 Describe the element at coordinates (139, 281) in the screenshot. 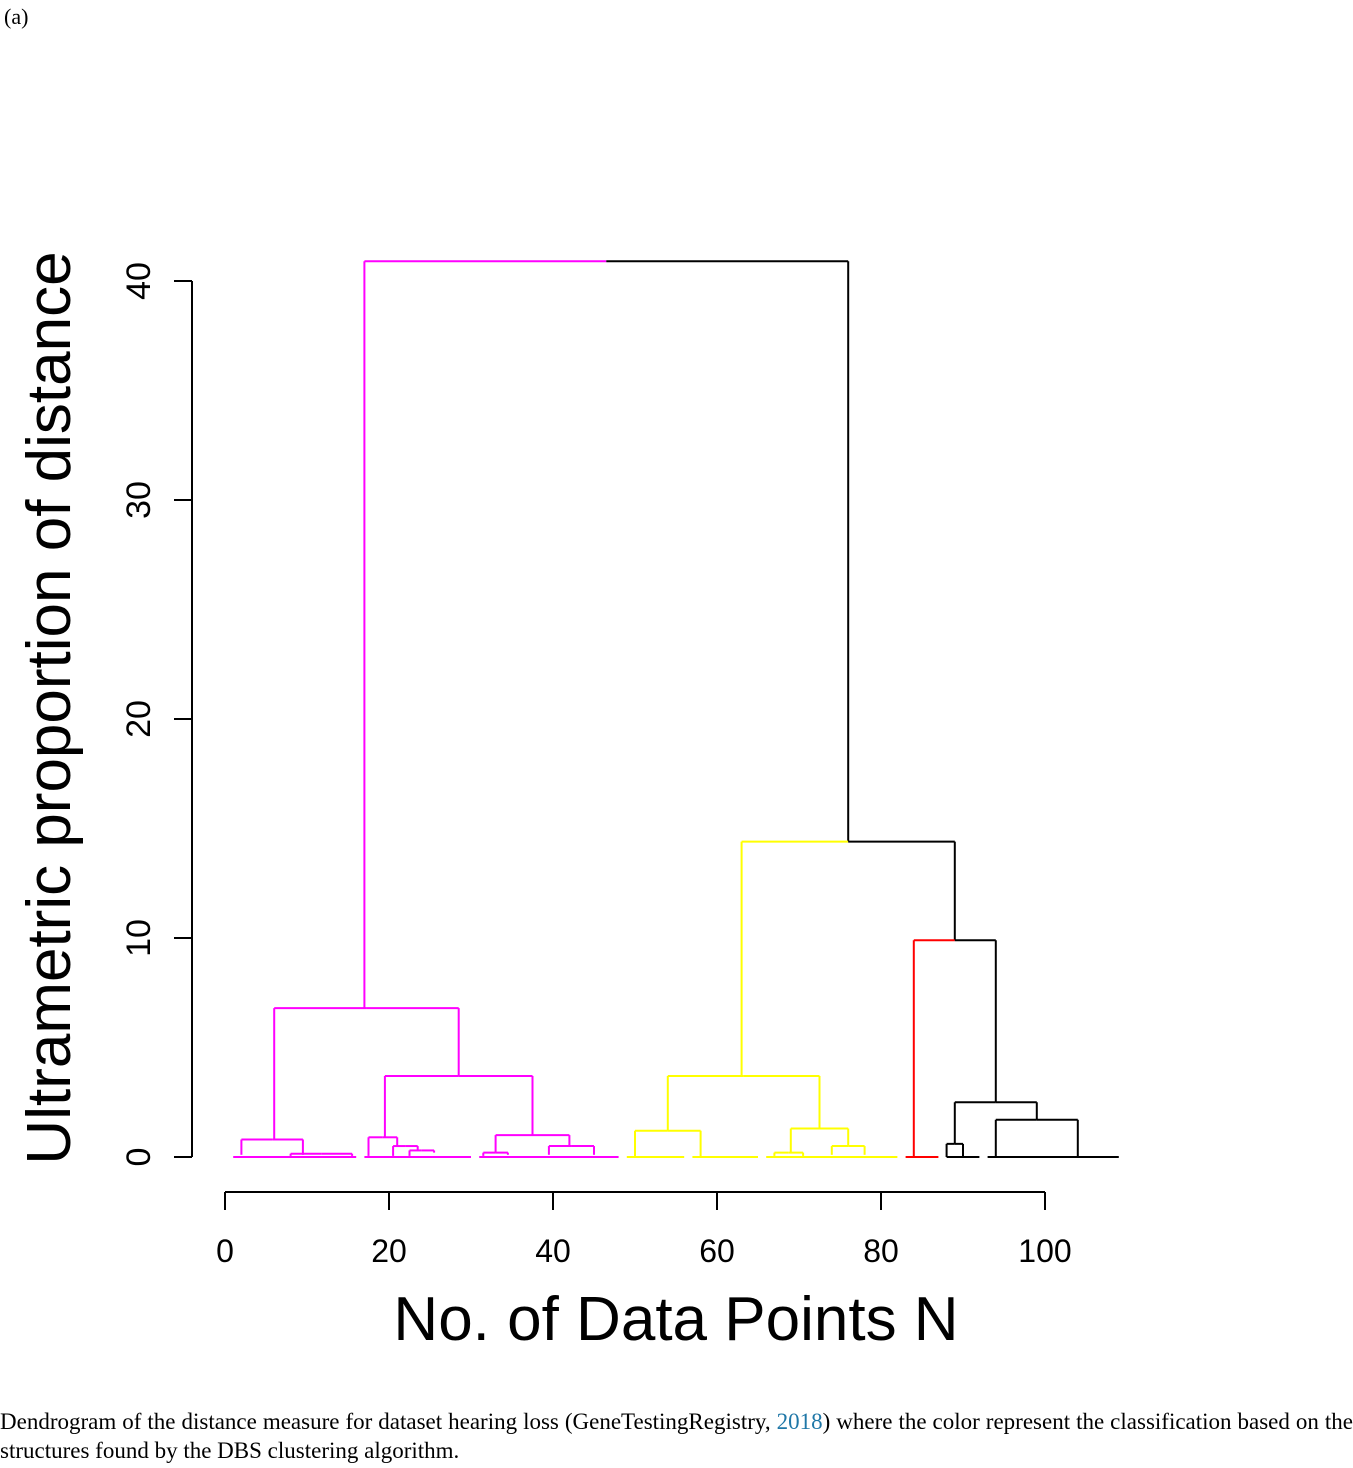

I see `y-tick-label: 40` at that location.